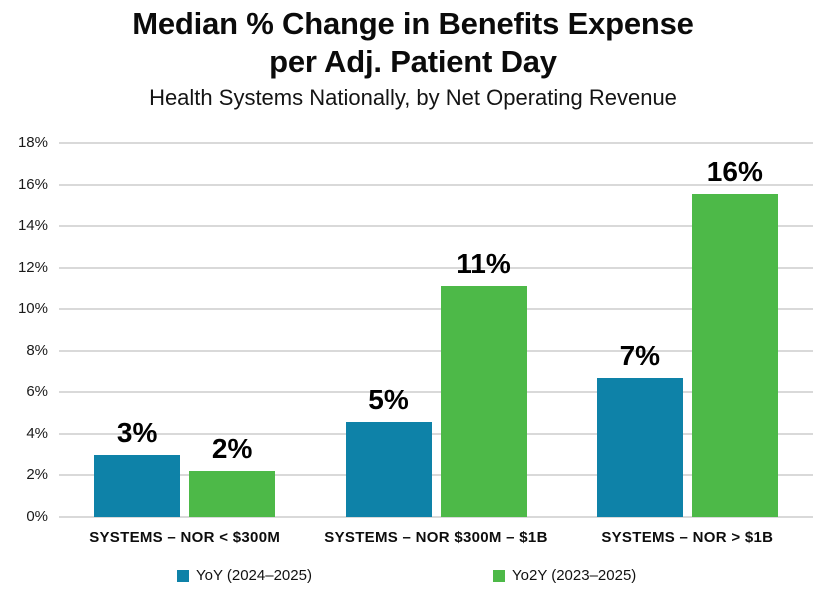 The width and height of the screenshot is (826, 594). Describe the element at coordinates (137, 432) in the screenshot. I see `bar-value-label-yoy-group-1: 3%` at that location.